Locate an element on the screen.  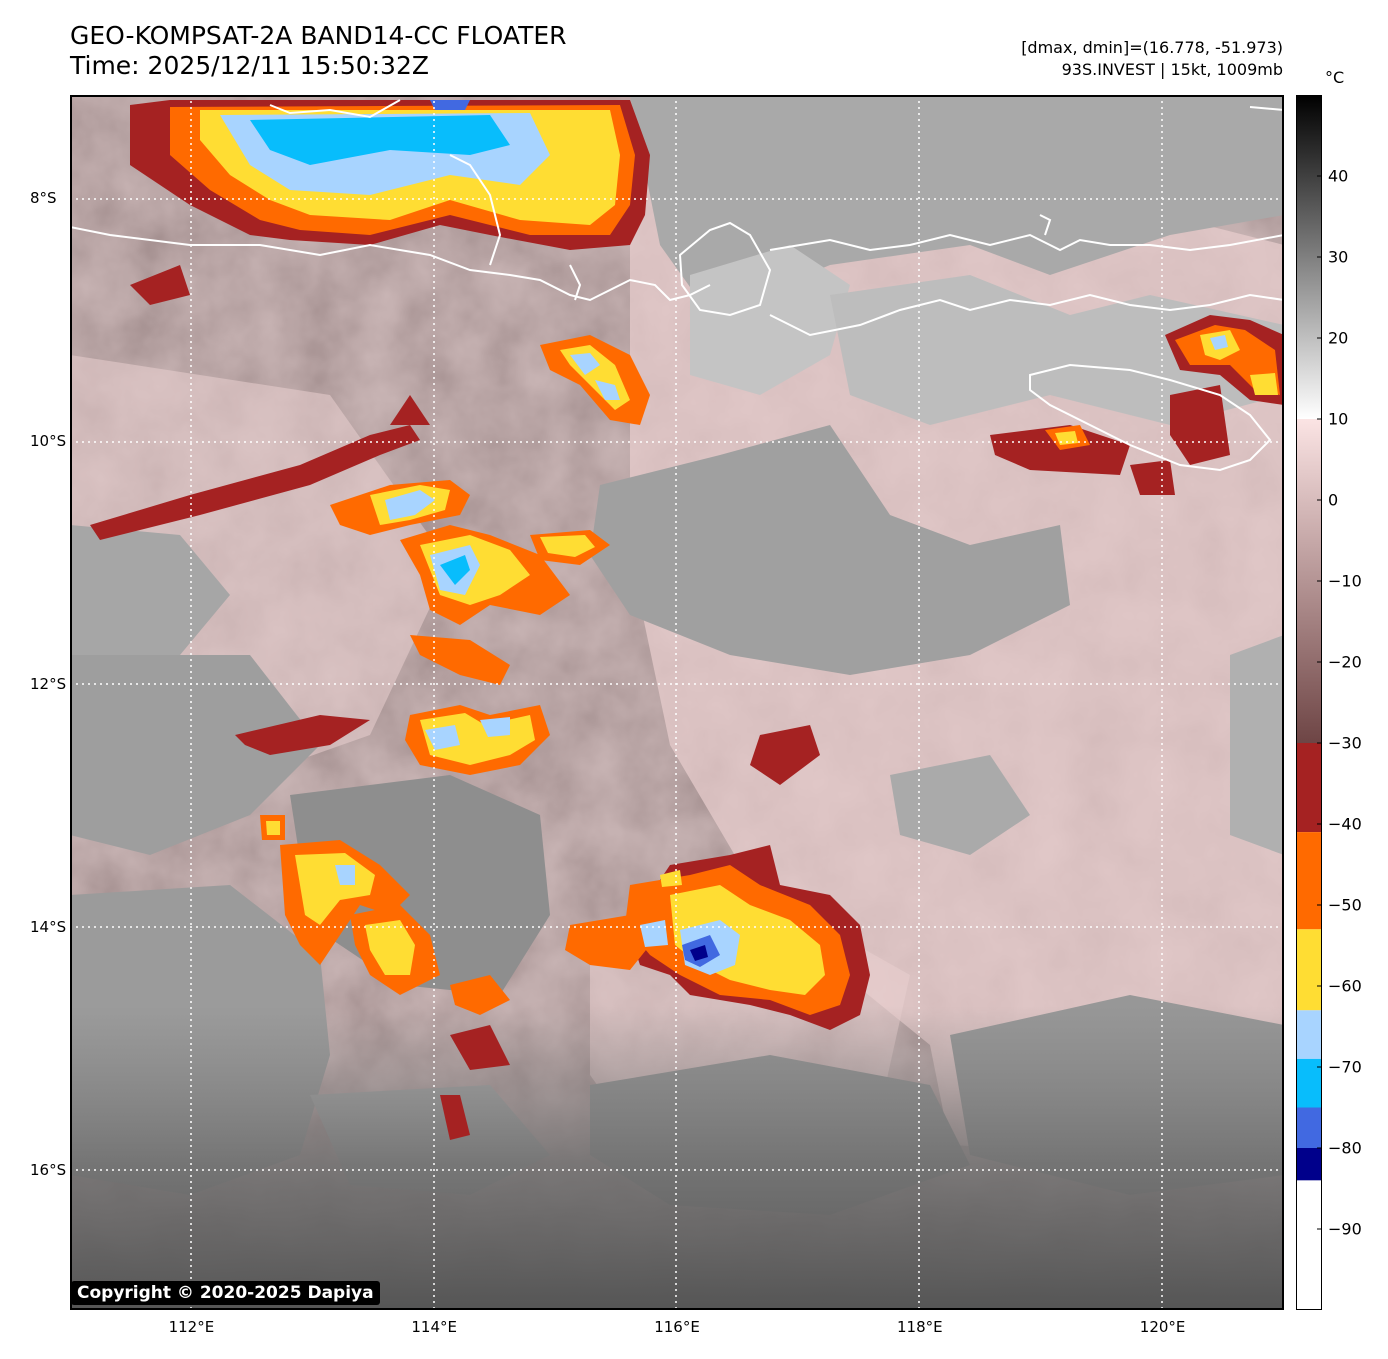
colorbar-tick-label: 20 is located at coordinates (1338, 338).